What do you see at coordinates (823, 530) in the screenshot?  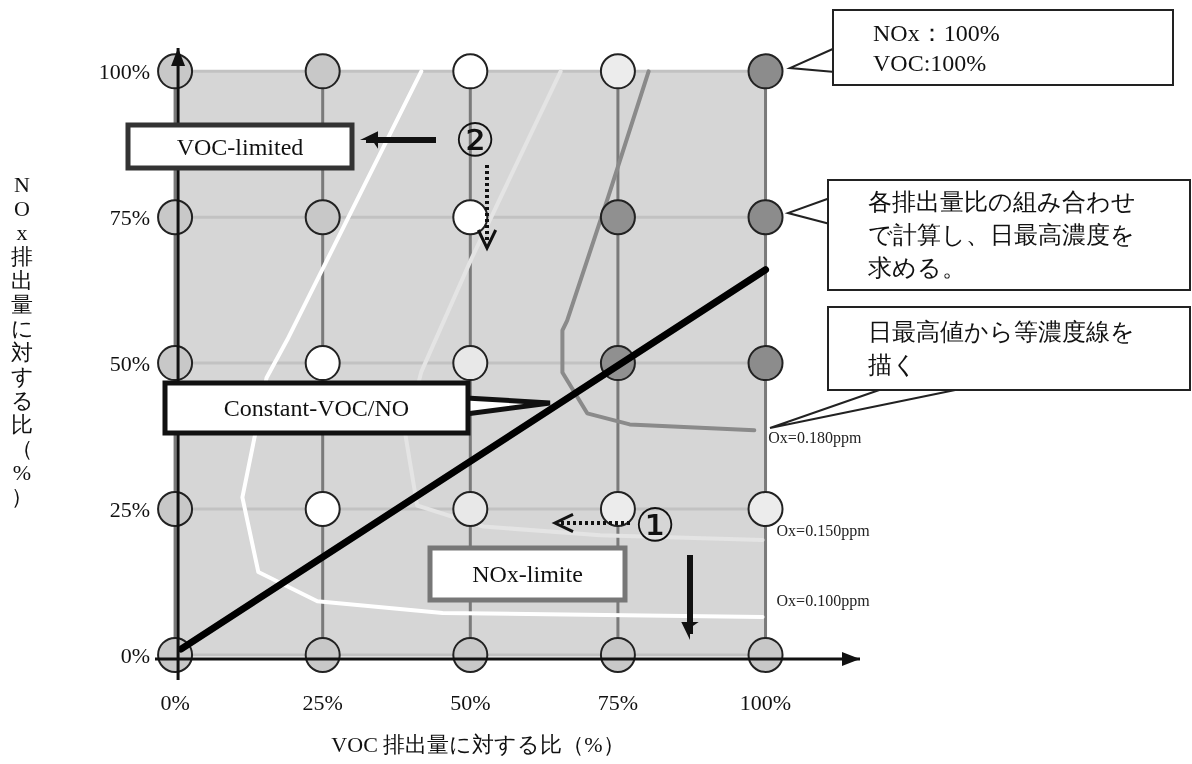 I see `series-label: Ox=0.150ppm` at bounding box center [823, 530].